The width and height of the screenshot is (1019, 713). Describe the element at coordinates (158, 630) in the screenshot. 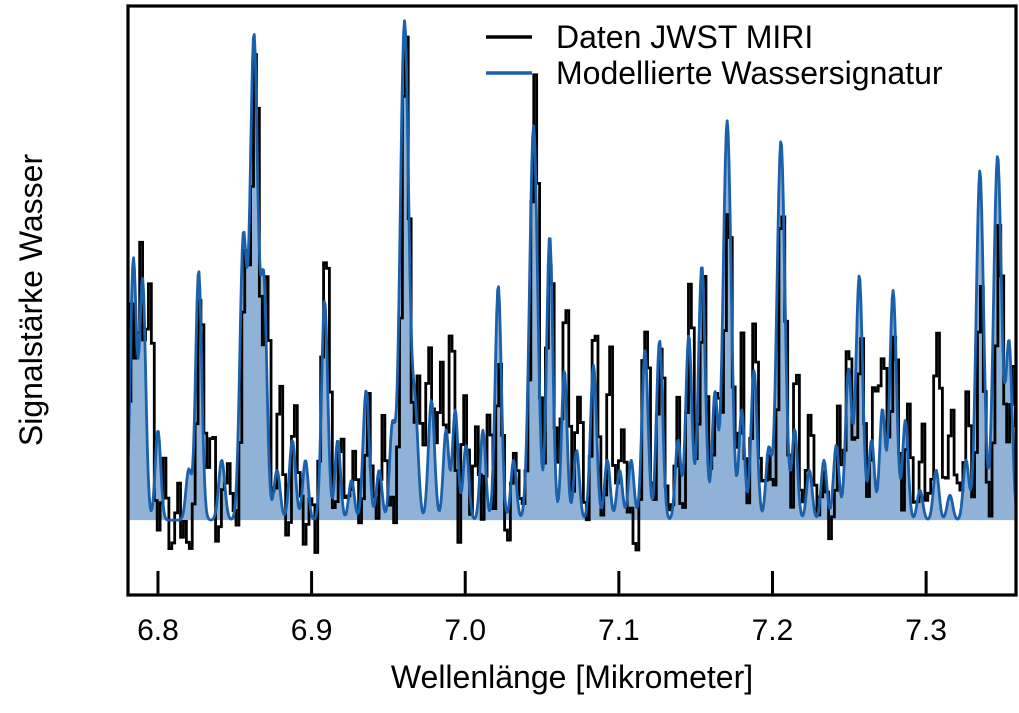

I see `x-axis-tick-label: 6.8` at that location.